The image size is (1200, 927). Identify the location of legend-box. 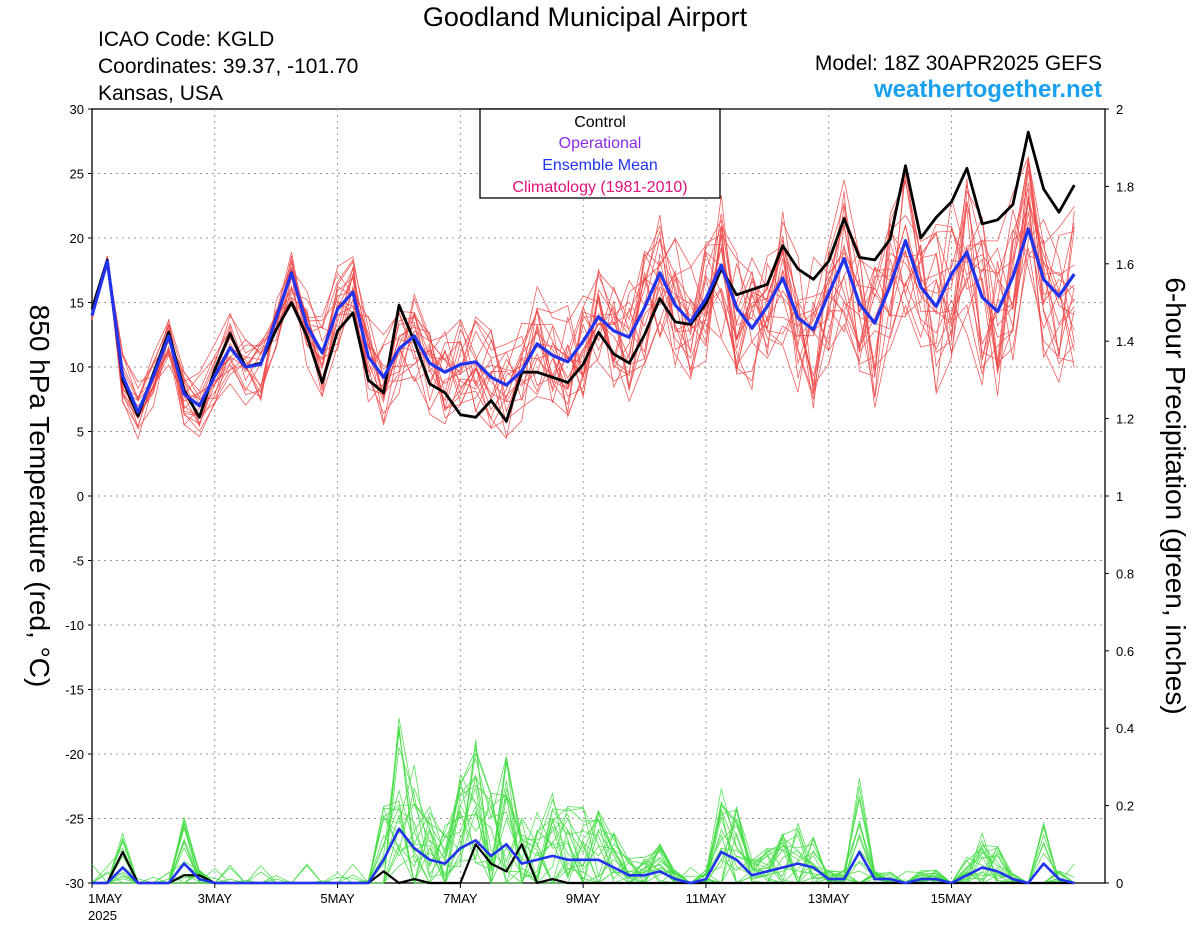
(600, 153).